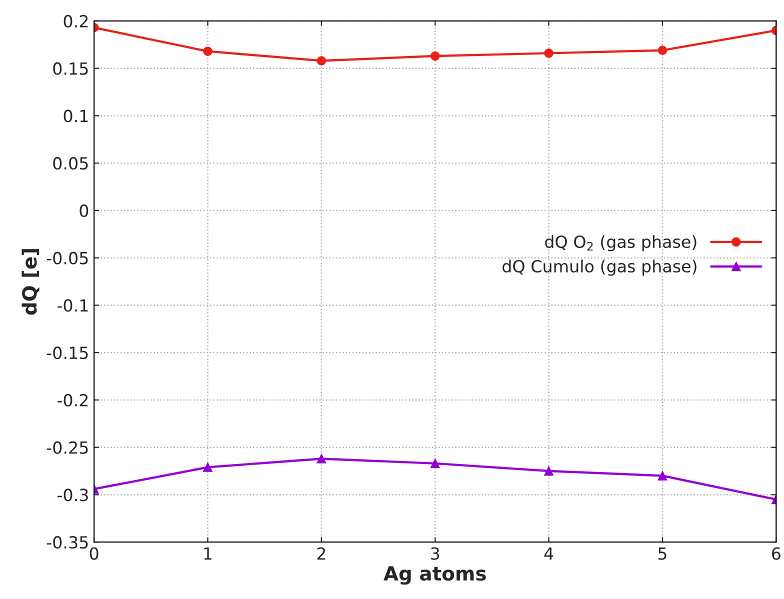 Image resolution: width=784 pixels, height=599 pixels. Describe the element at coordinates (776, 553) in the screenshot. I see `x-tick-label: 6` at that location.